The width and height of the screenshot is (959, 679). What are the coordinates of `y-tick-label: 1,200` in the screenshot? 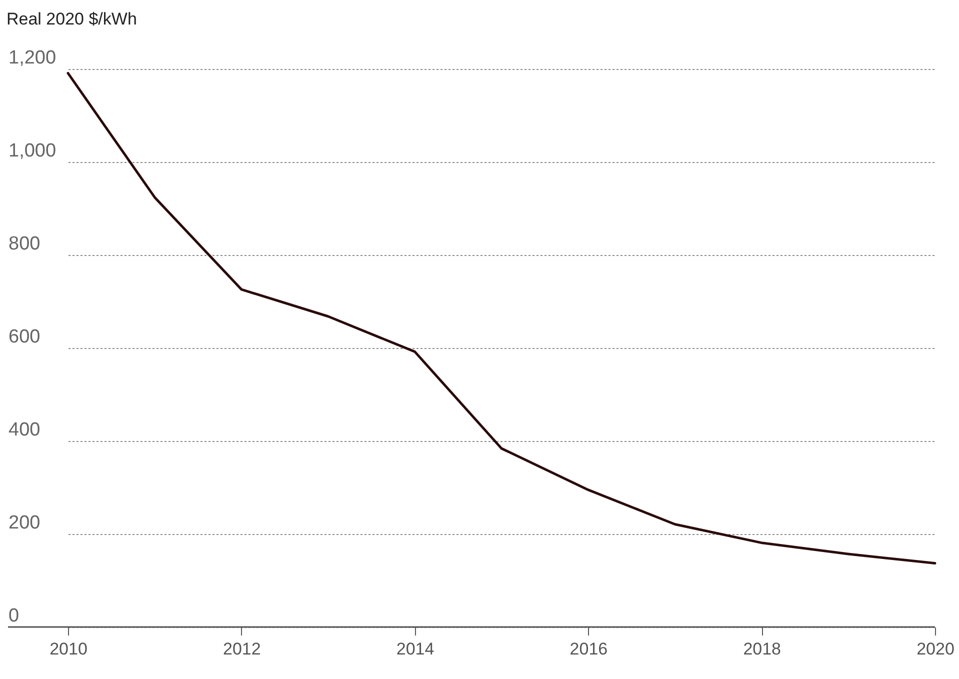 It's located at (32, 58).